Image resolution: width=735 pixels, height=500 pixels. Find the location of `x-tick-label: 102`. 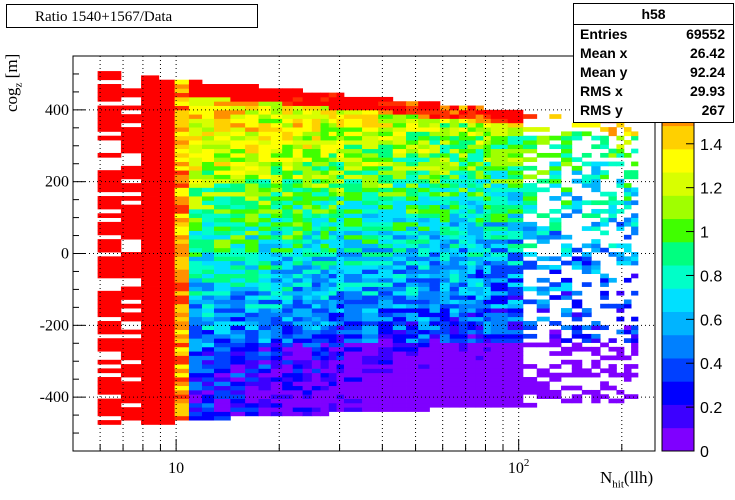

x-tick-label: 102 is located at coordinates (519, 467).